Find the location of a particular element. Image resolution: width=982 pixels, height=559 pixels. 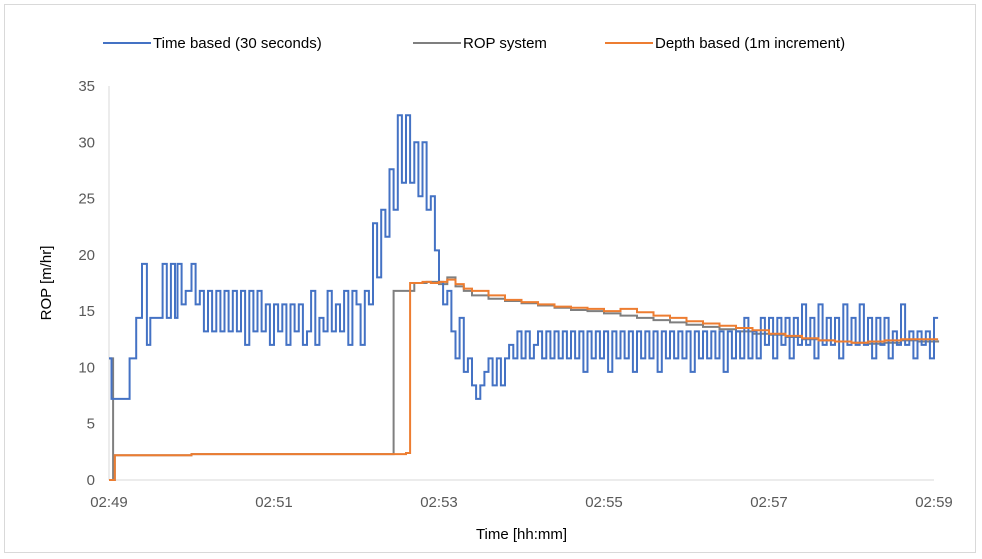

y-tick-label: 0 is located at coordinates (91, 480).